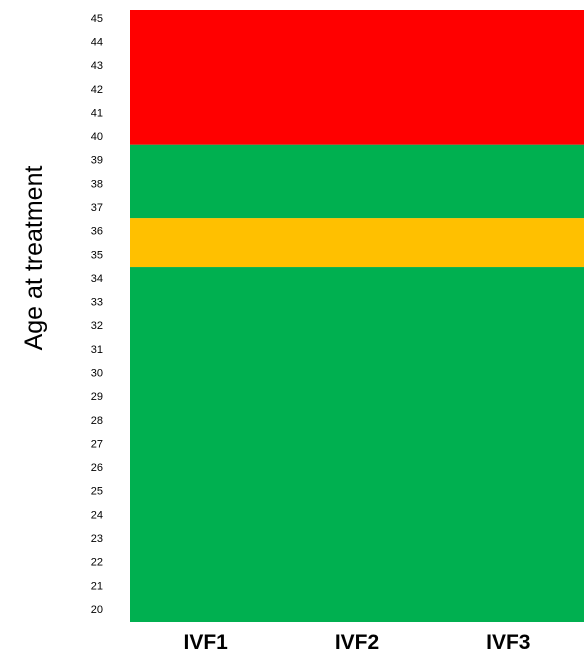  I want to click on y-tick-label: 36, so click(97, 232).